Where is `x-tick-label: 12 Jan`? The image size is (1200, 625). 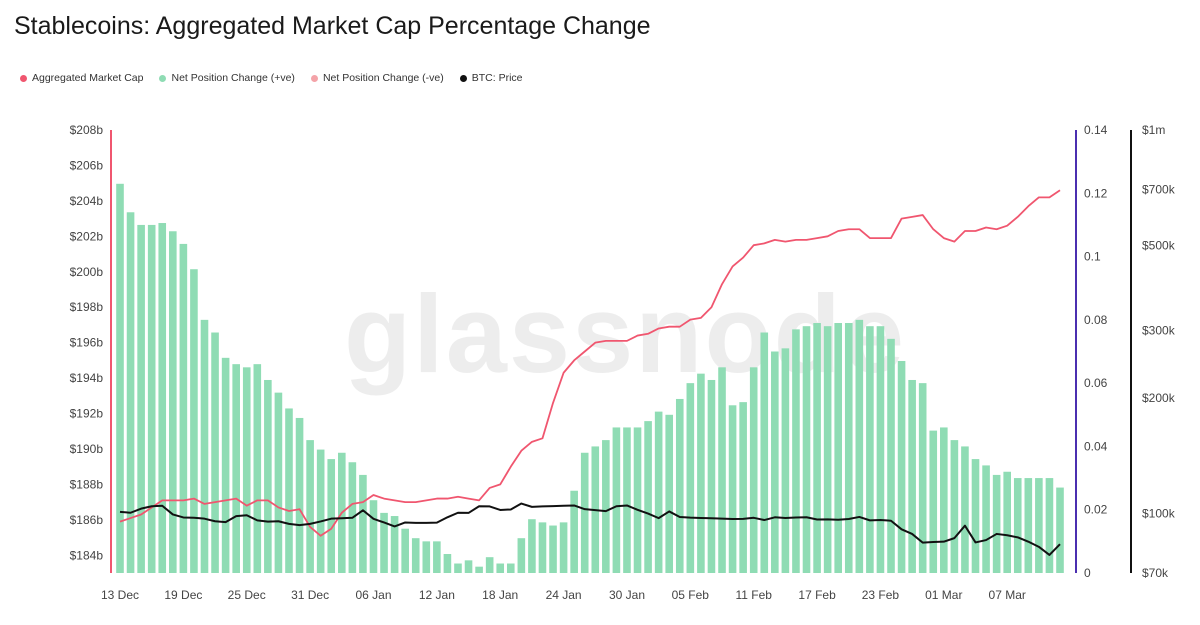
x-tick-label: 12 Jan is located at coordinates (437, 595).